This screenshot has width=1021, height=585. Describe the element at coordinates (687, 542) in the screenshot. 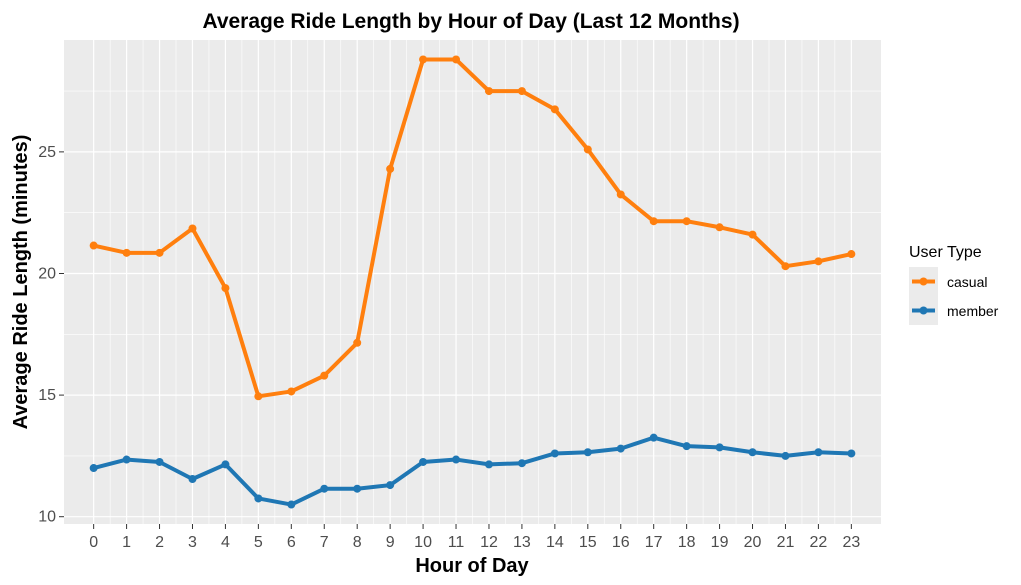

I see `x-tick-label: 18` at that location.